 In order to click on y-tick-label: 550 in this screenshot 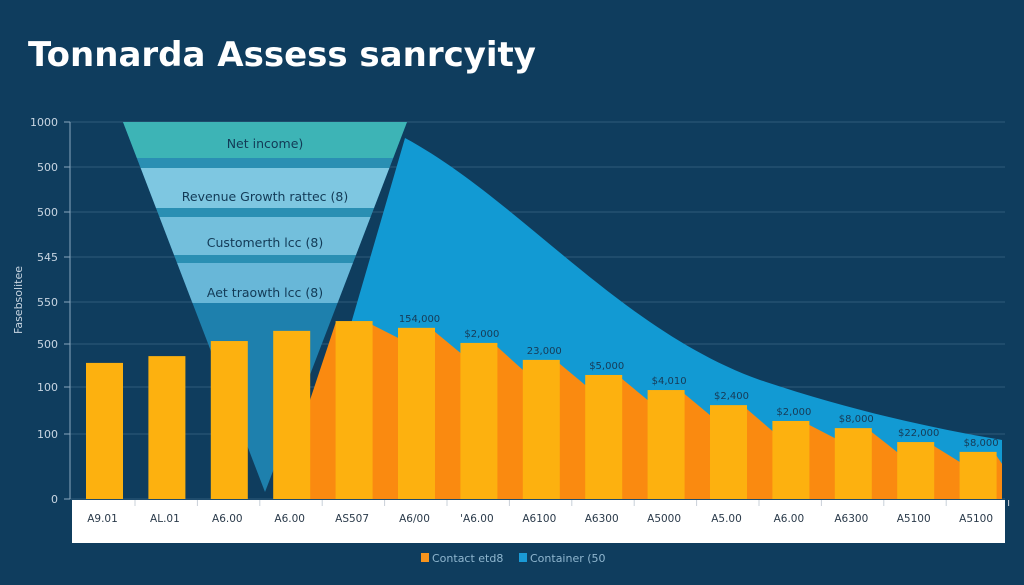, I will do `click(47, 302)`.